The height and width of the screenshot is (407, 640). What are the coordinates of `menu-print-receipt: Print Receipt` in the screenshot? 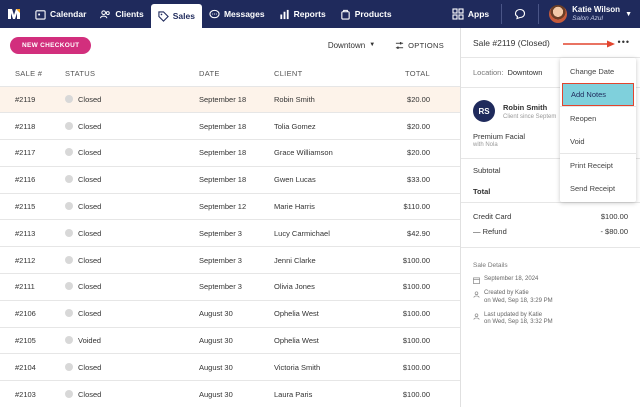 It's located at (591, 165).